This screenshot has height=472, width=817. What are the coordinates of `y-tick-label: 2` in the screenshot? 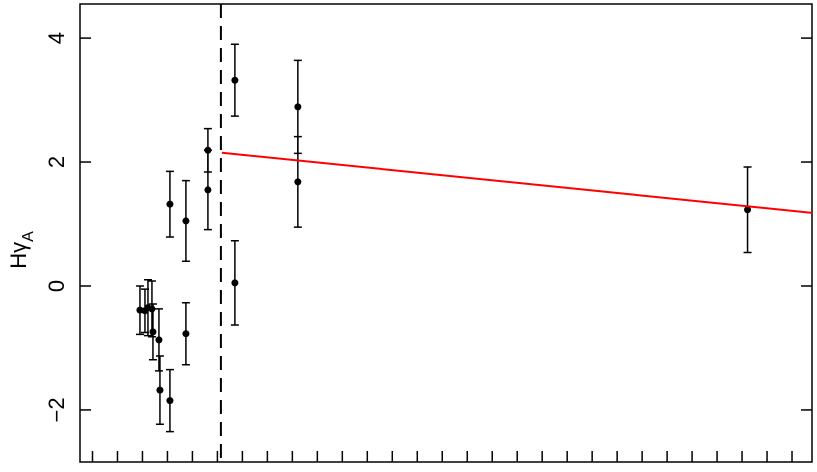 It's located at (56, 162).